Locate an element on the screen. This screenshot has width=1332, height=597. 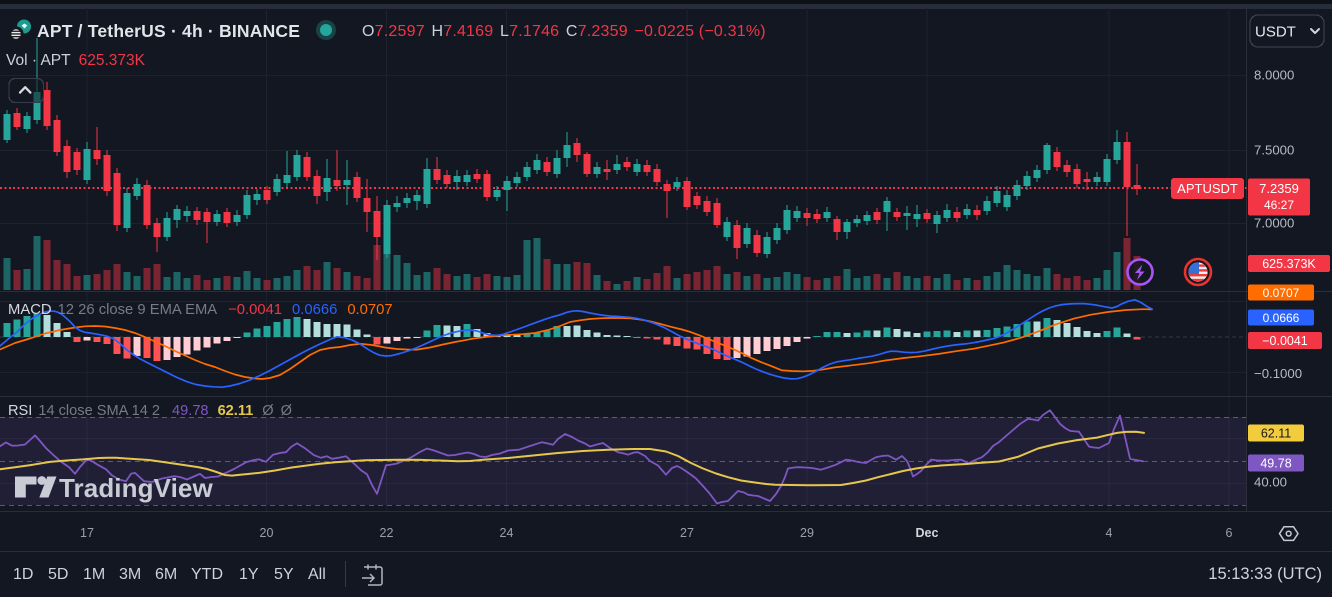
svg-text: 0.0707 is located at coordinates (1281, 293).